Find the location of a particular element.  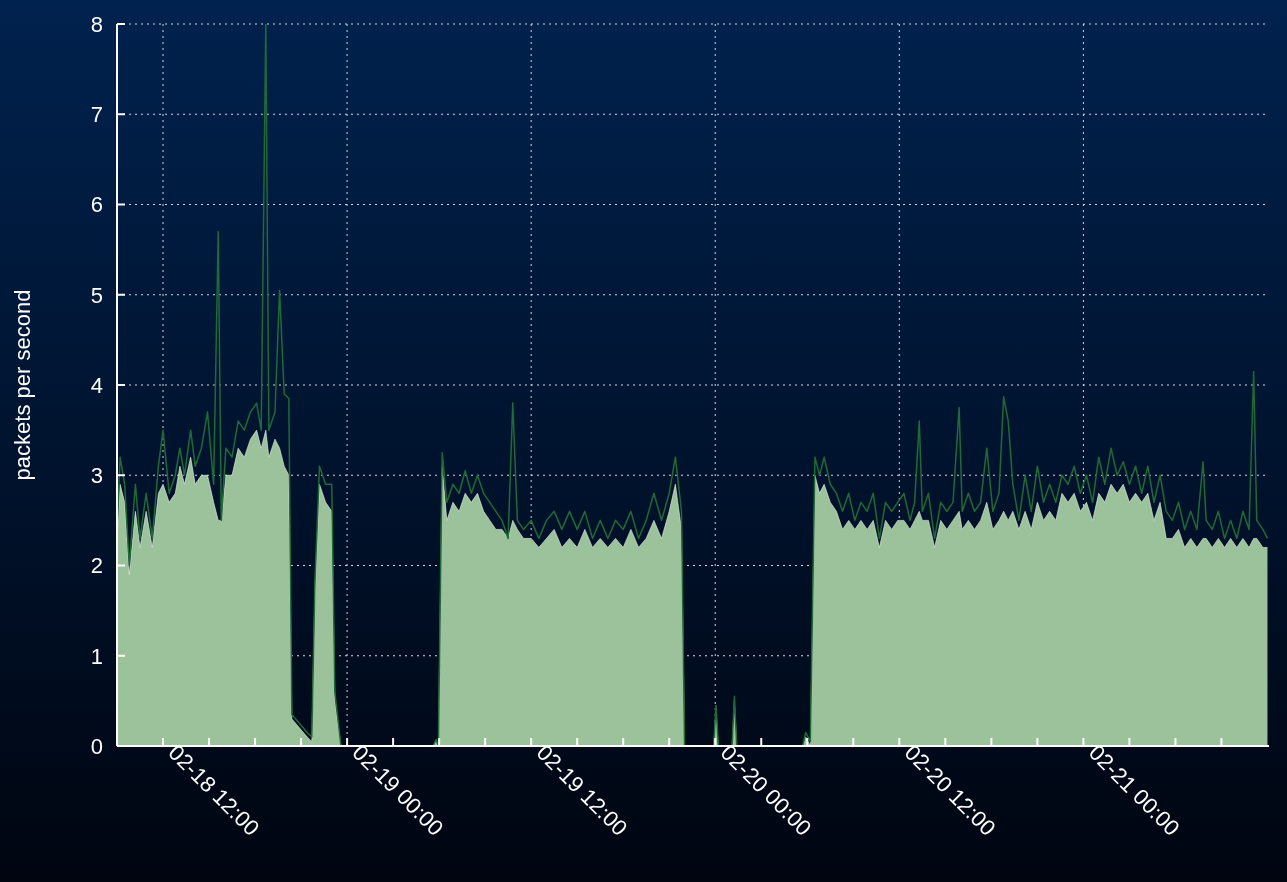

y-tick-label: 5 is located at coordinates (96, 295).